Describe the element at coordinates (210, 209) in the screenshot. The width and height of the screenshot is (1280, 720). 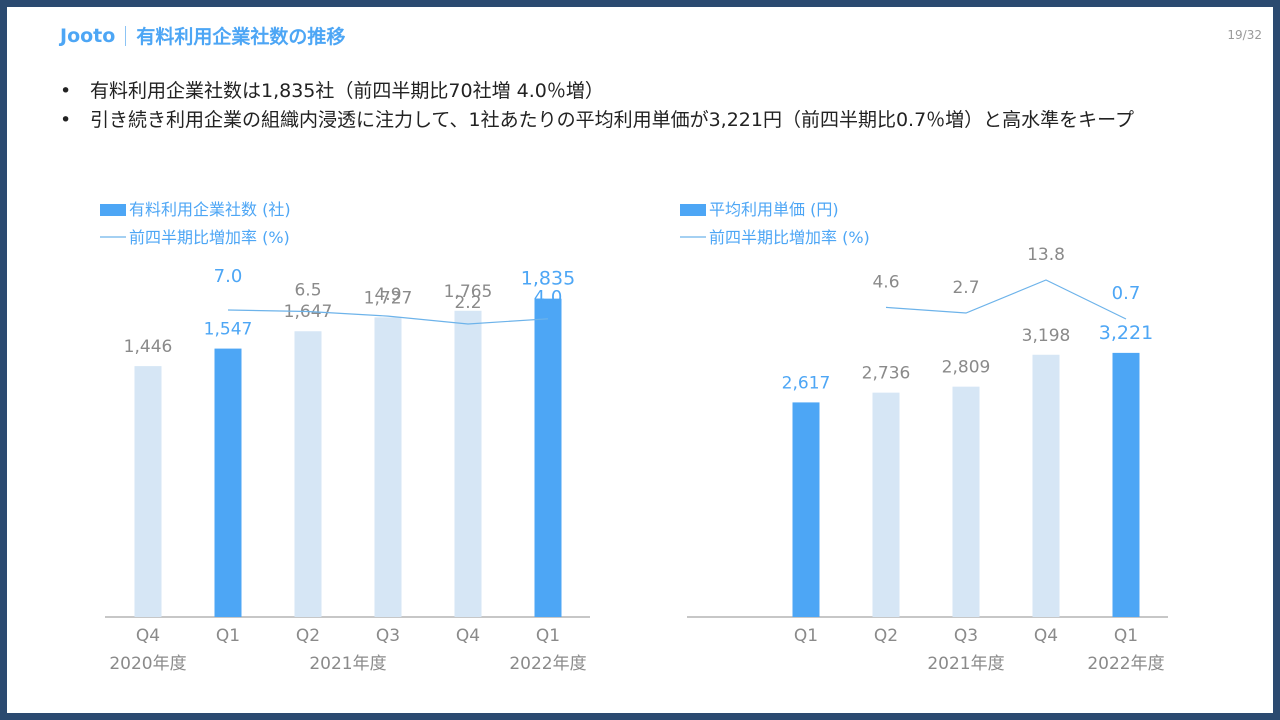
I see `legend-bar-label: 有料利用企業社数 (社)` at that location.